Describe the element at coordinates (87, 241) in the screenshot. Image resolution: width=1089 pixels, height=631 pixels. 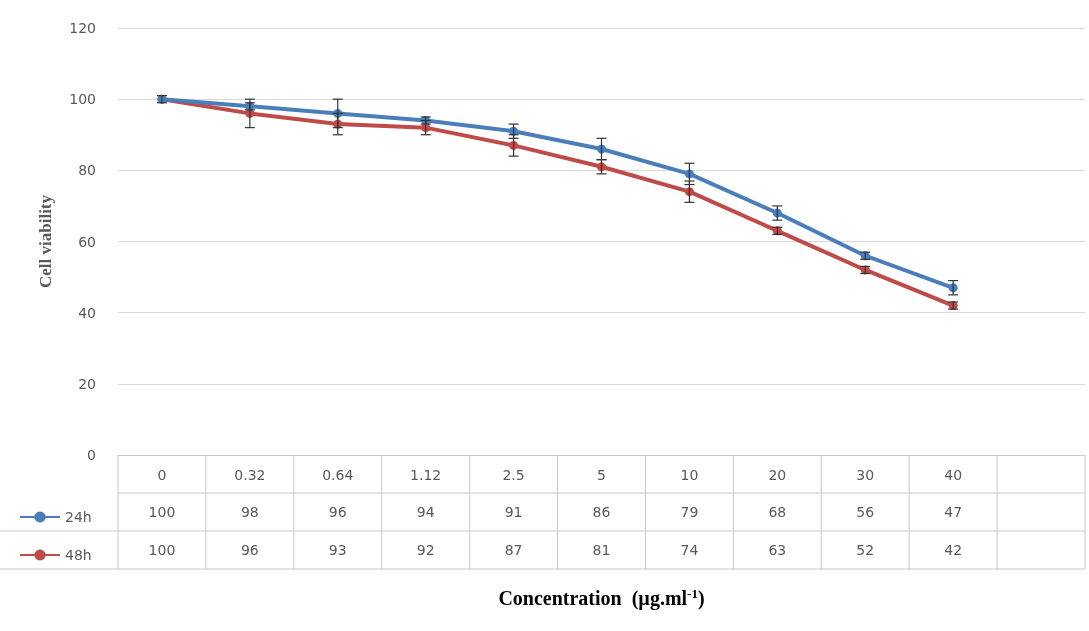
I see `y-tick-label: 60` at that location.